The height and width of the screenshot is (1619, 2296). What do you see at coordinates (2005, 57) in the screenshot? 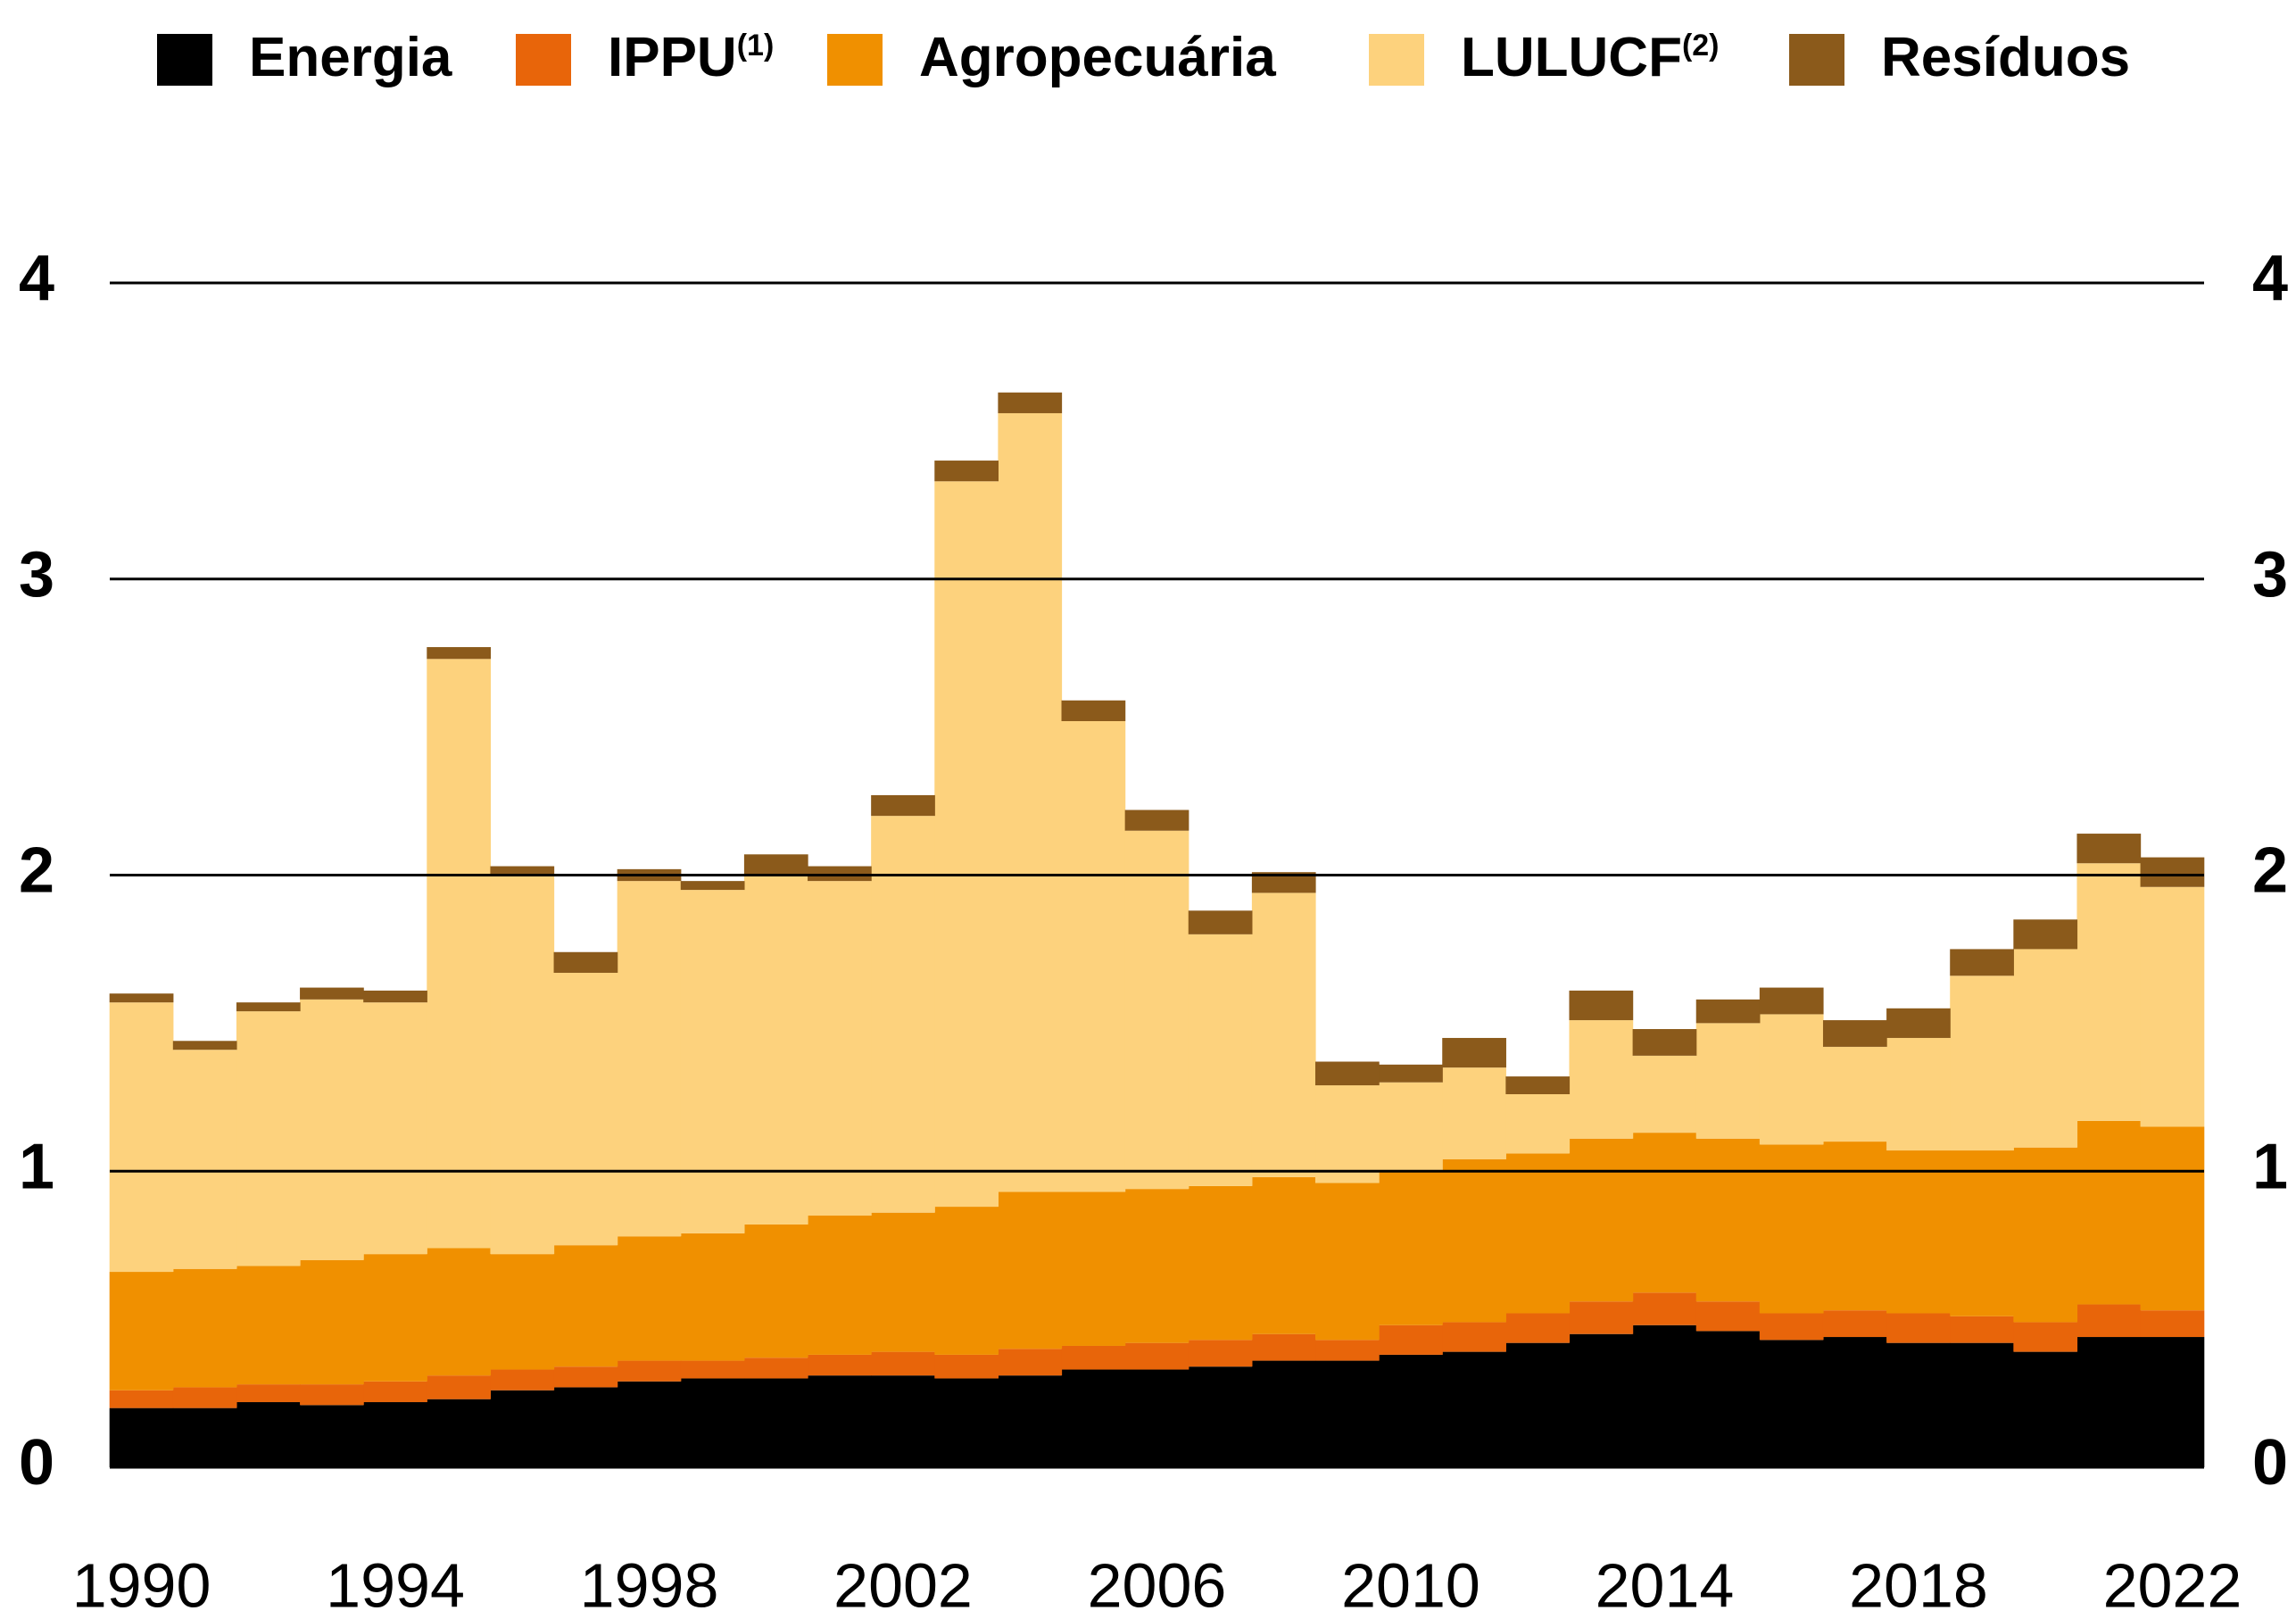
I see `legend-label: Resíduos` at bounding box center [2005, 57].